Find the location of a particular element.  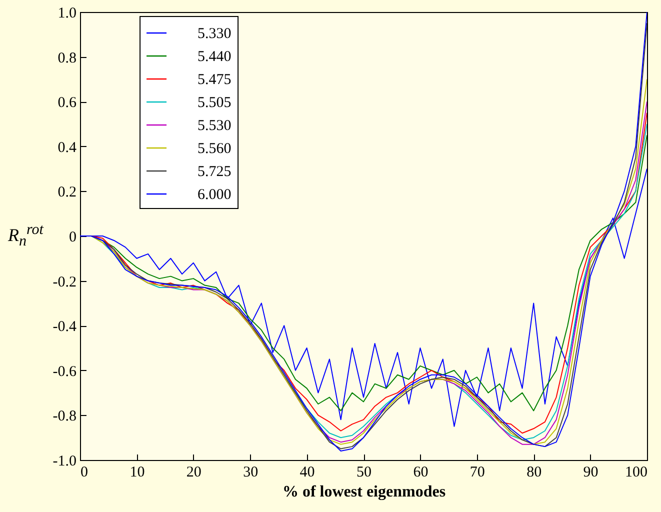

x-tick-label: 30 is located at coordinates (250, 472).